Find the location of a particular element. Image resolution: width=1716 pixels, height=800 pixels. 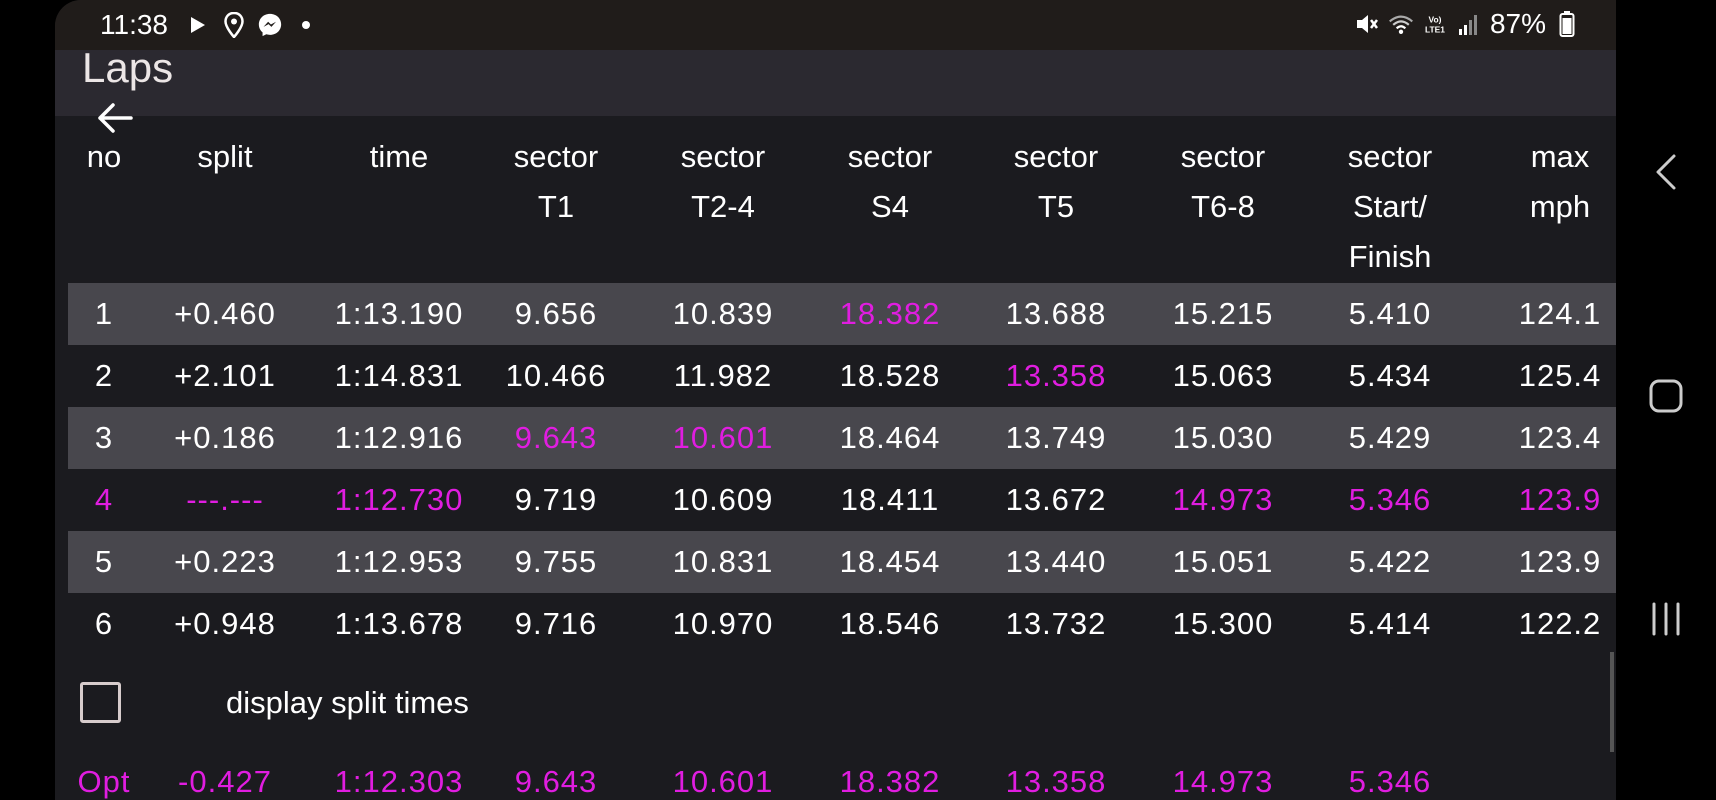

status-bar: 11:38 Vo) LTE1 is located at coordinates (835, 25).